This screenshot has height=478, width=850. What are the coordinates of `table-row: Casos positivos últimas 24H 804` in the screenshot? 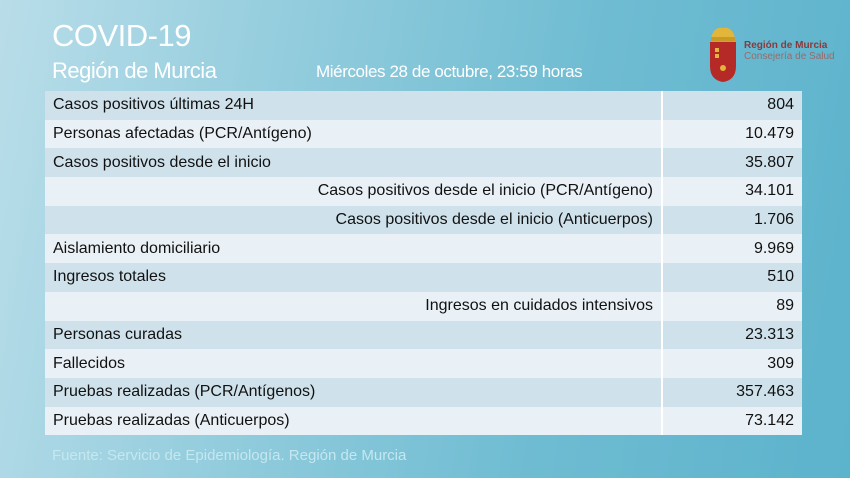 It's located at (423, 105).